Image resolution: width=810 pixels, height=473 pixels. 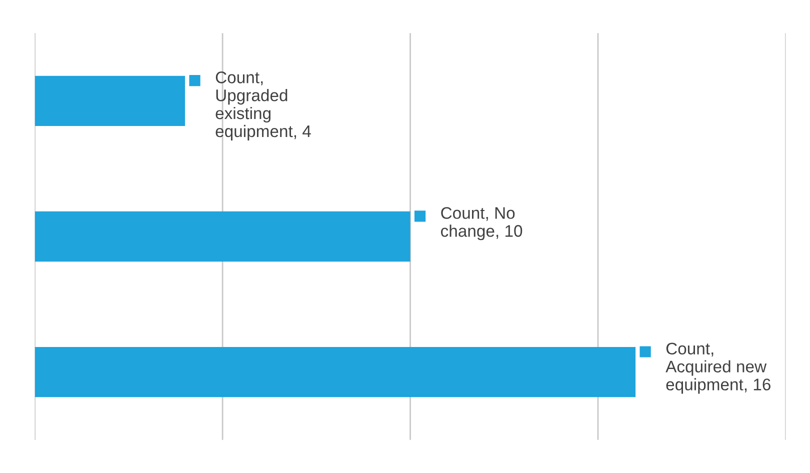 What do you see at coordinates (263, 106) in the screenshot?
I see `data-label: Count, Upgraded existing equipment, 4` at bounding box center [263, 106].